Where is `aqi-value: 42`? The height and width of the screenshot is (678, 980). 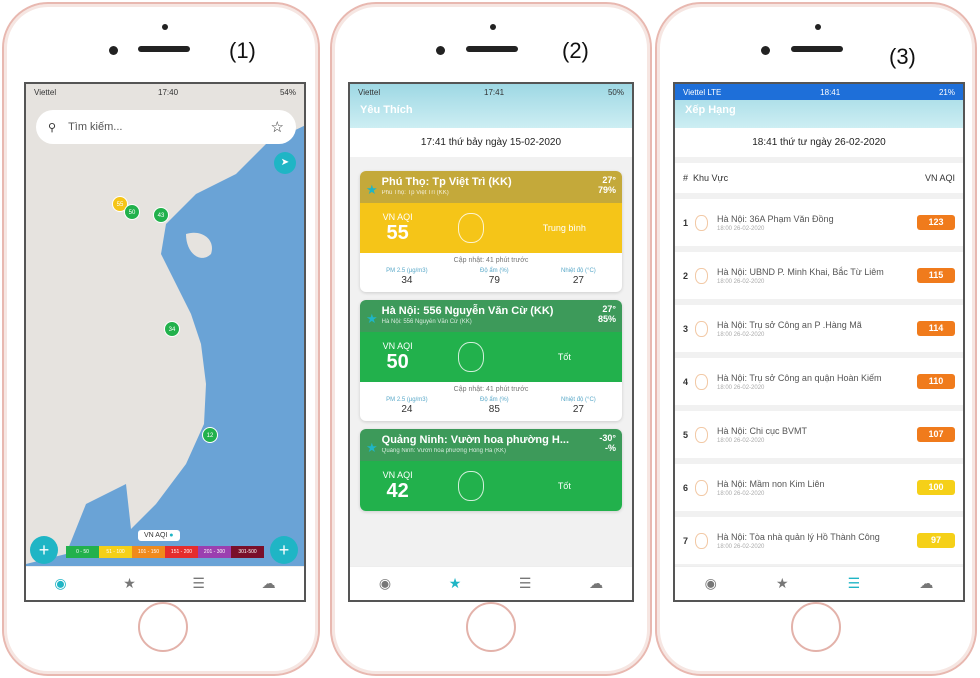 aqi-value: 42 is located at coordinates (397, 490).